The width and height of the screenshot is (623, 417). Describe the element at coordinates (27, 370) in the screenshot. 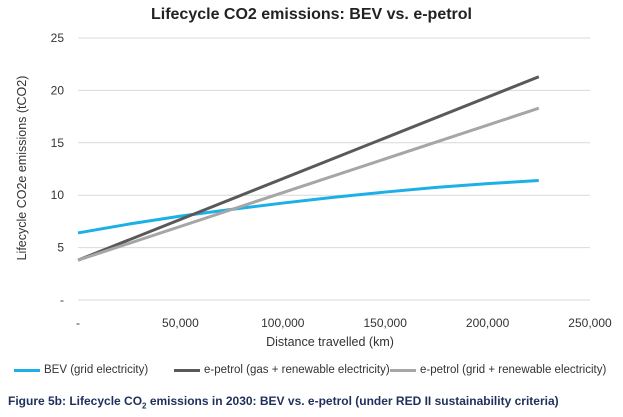

I see `legend-swatch-bev` at that location.